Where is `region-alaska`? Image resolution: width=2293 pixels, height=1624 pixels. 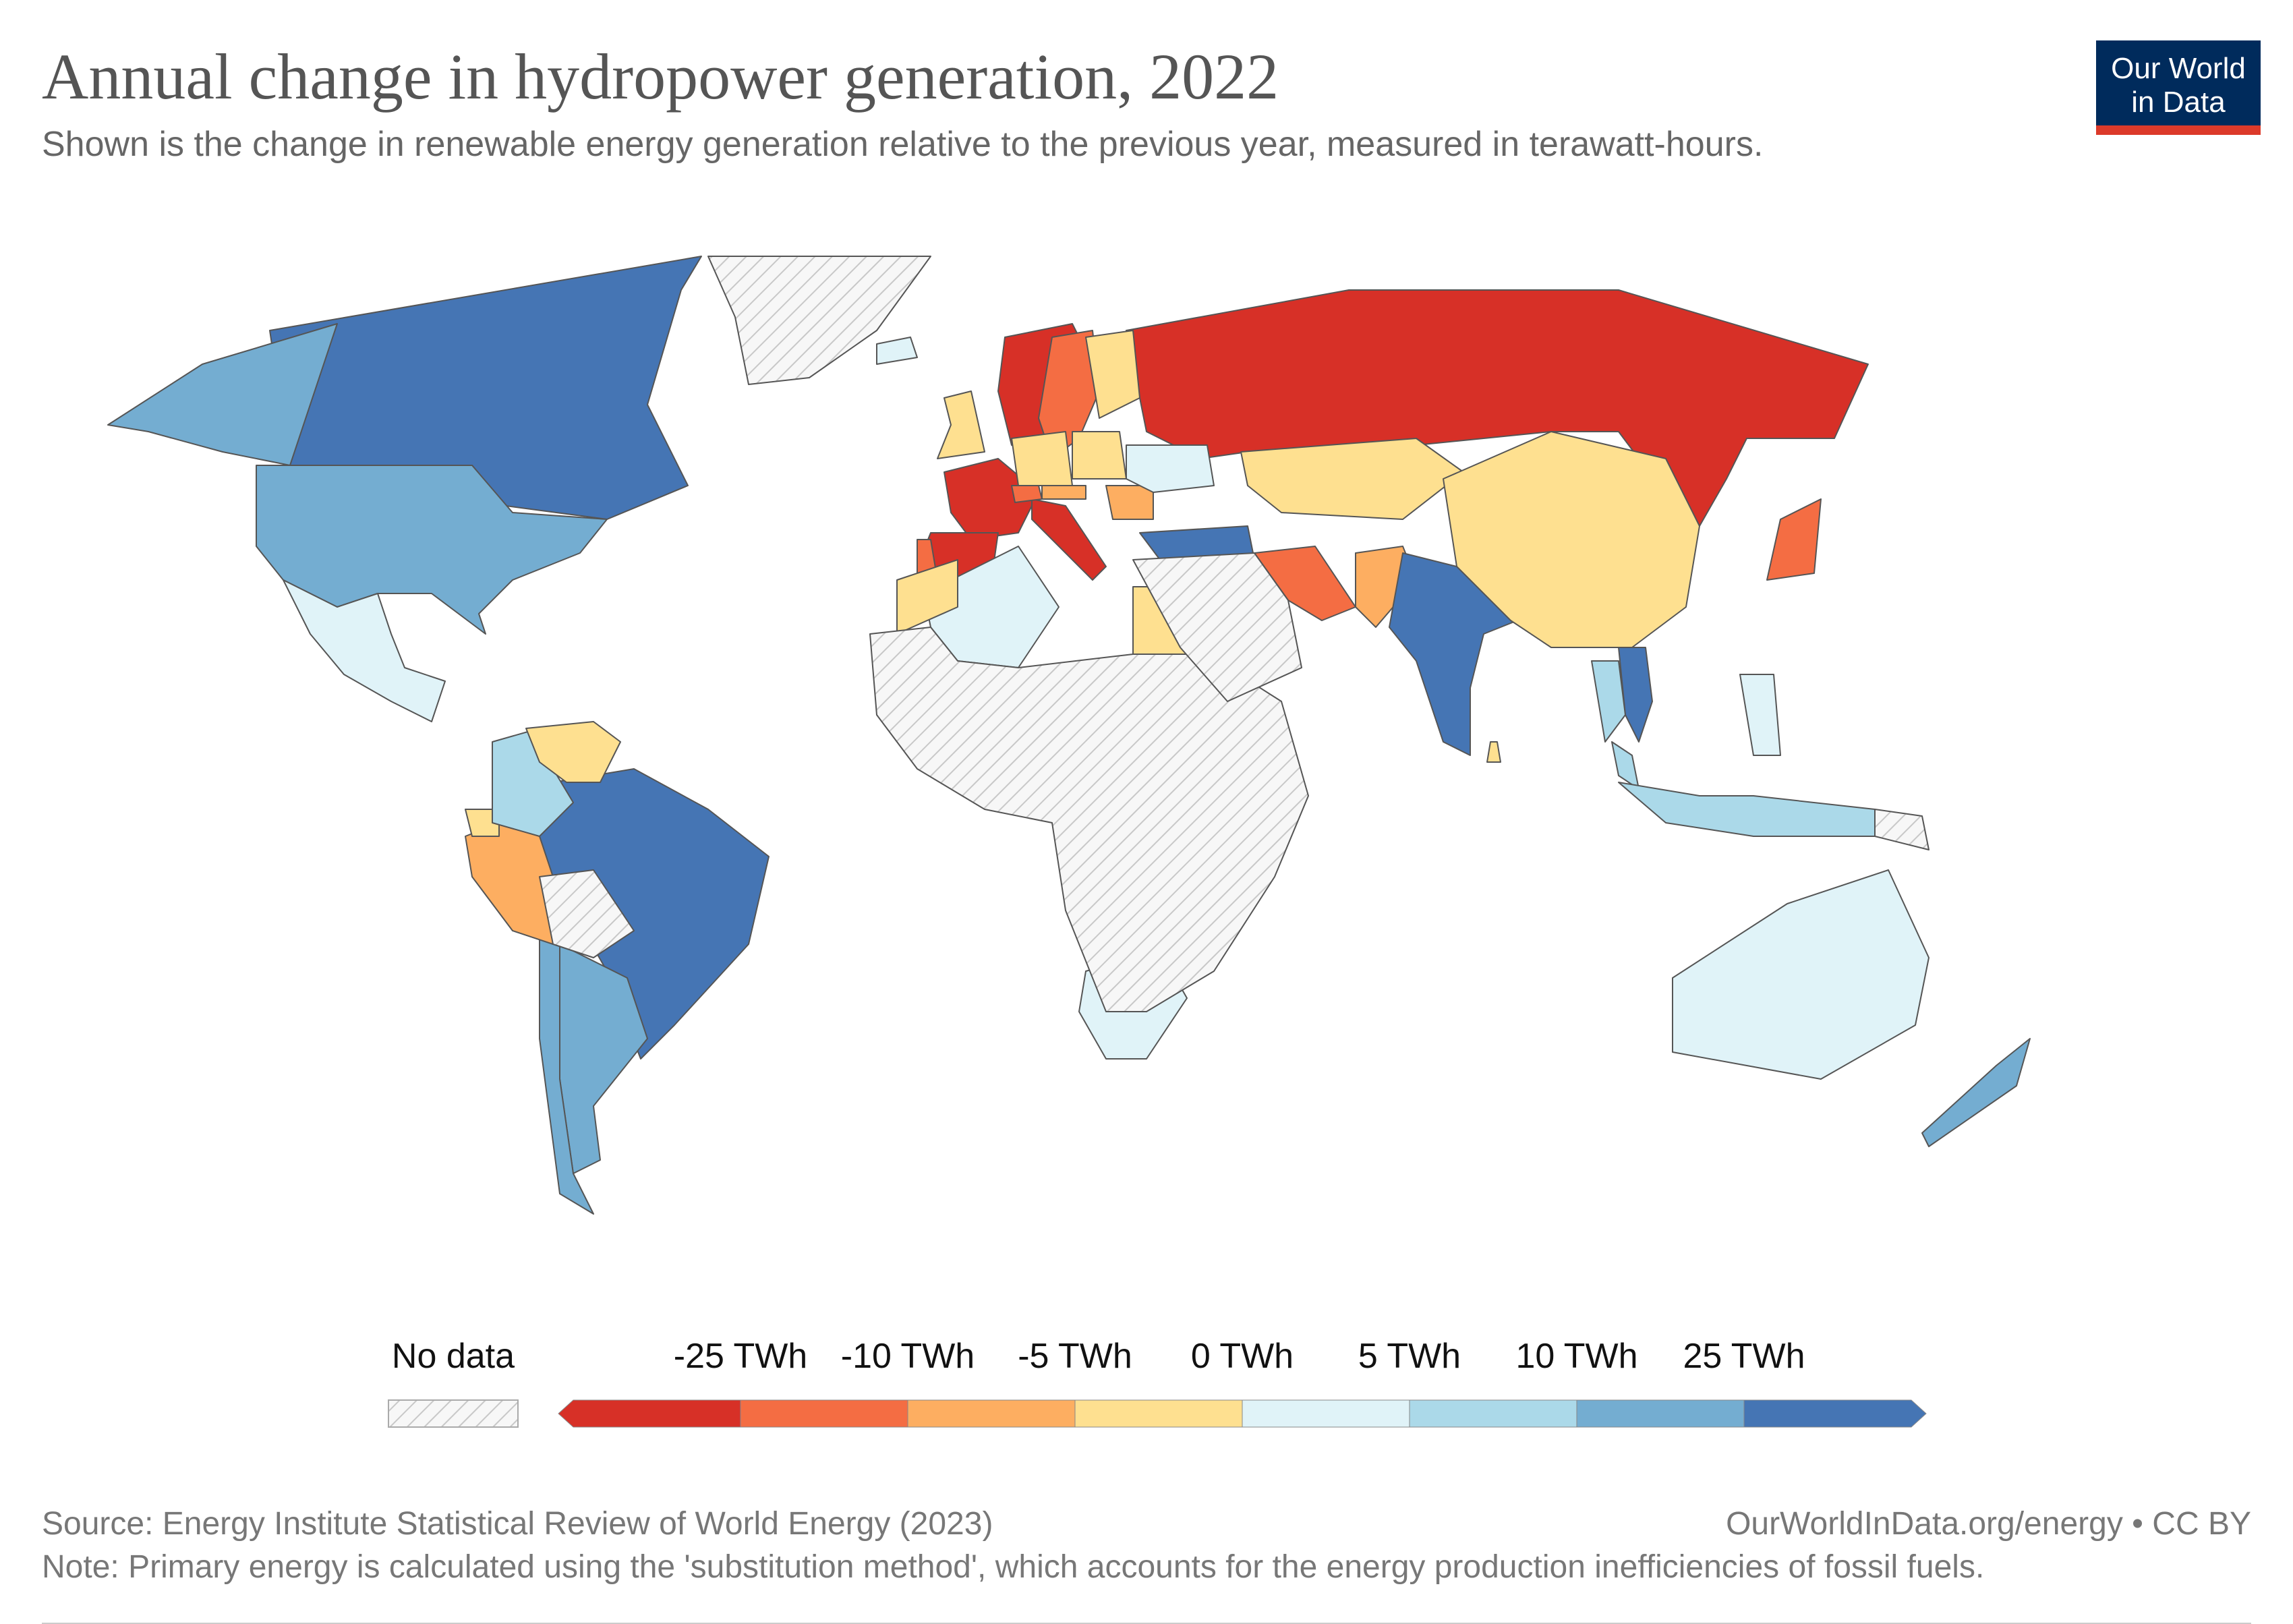
region-alaska is located at coordinates (222, 394).